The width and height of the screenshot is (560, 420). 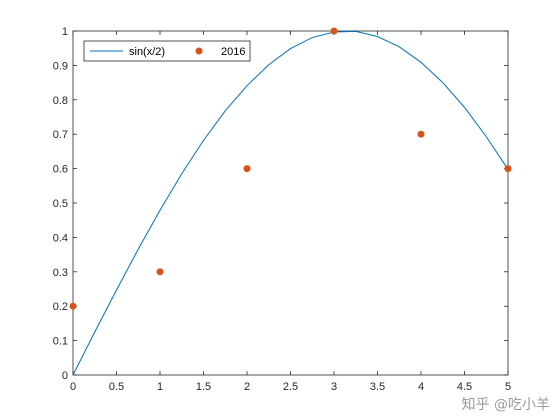 What do you see at coordinates (464, 387) in the screenshot?
I see `x-tick-label: 4.5` at bounding box center [464, 387].